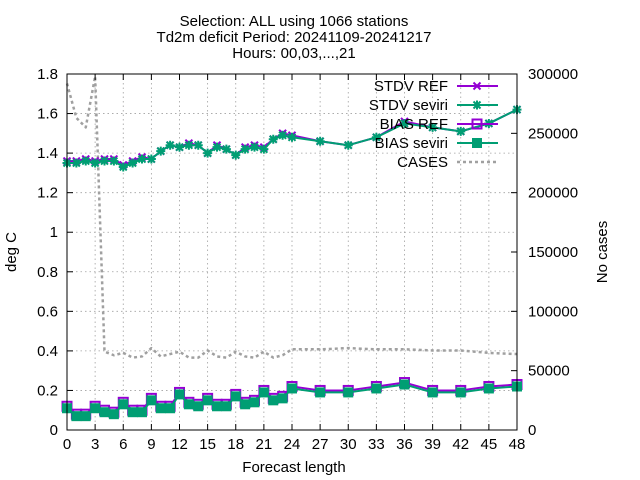  Describe the element at coordinates (54, 232) in the screenshot. I see `y-tick-label: 1` at that location.